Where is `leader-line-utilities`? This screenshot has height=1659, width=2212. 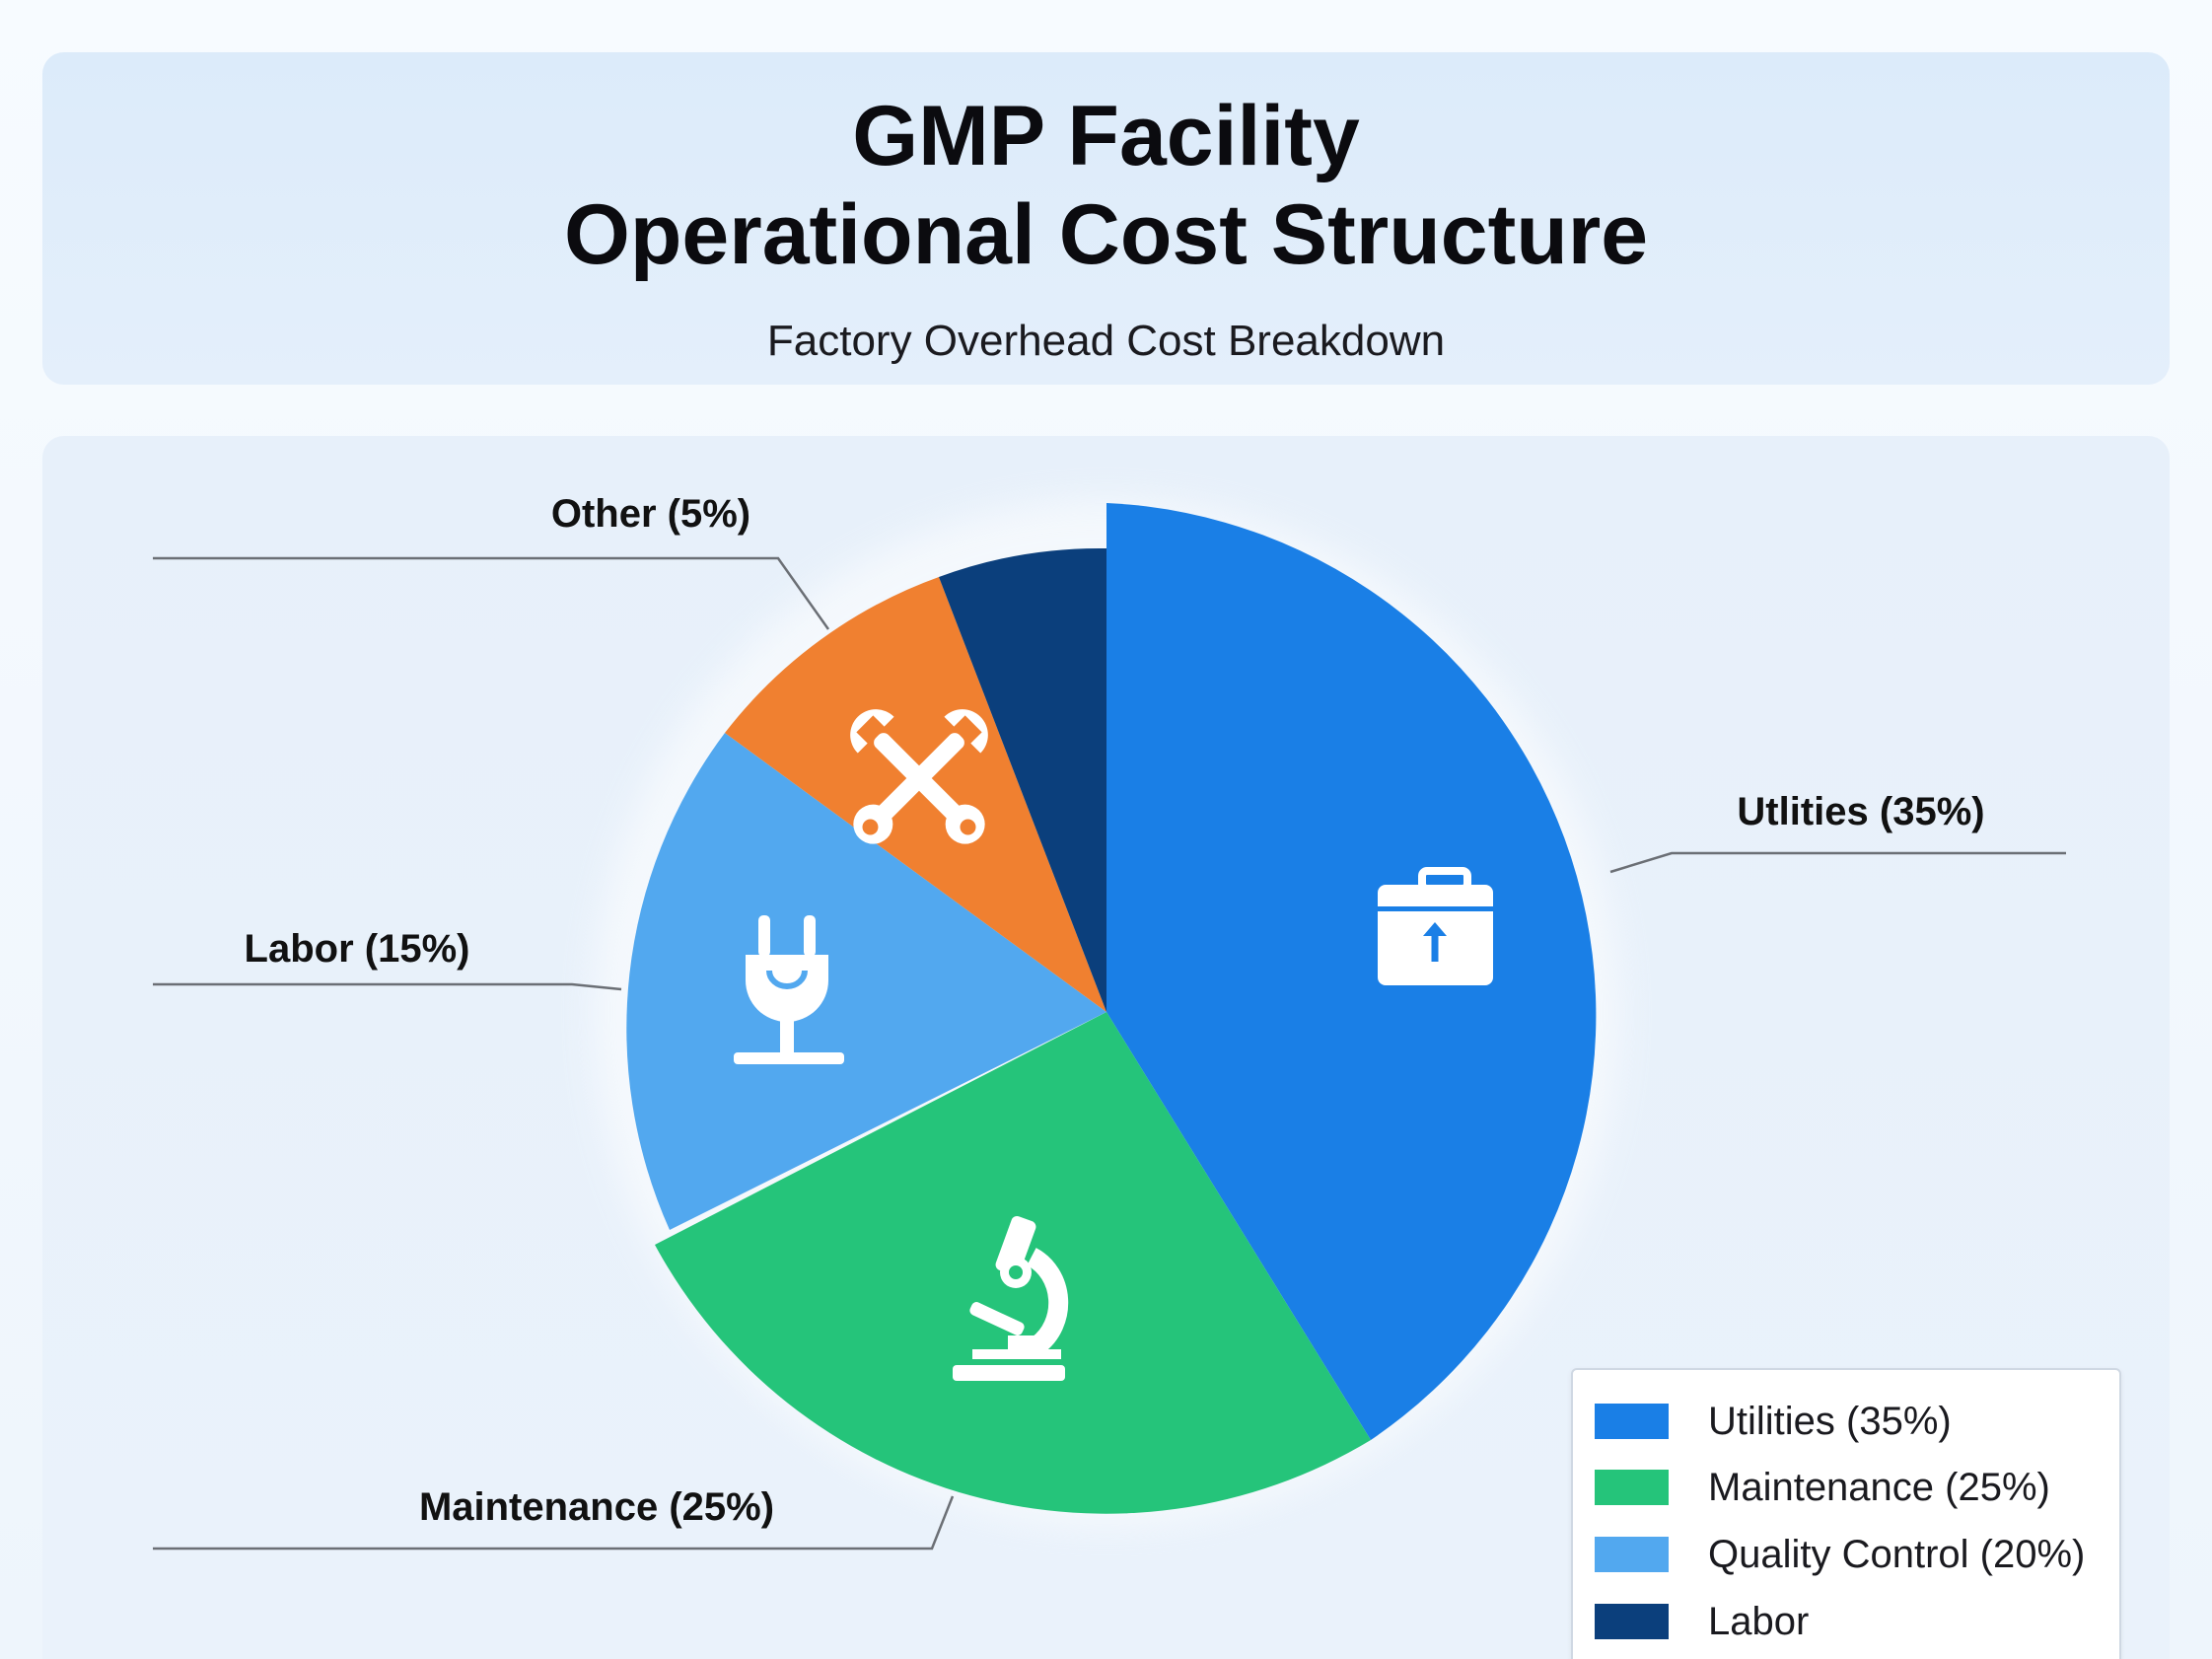
leader-line-utilities is located at coordinates (1837, 862).